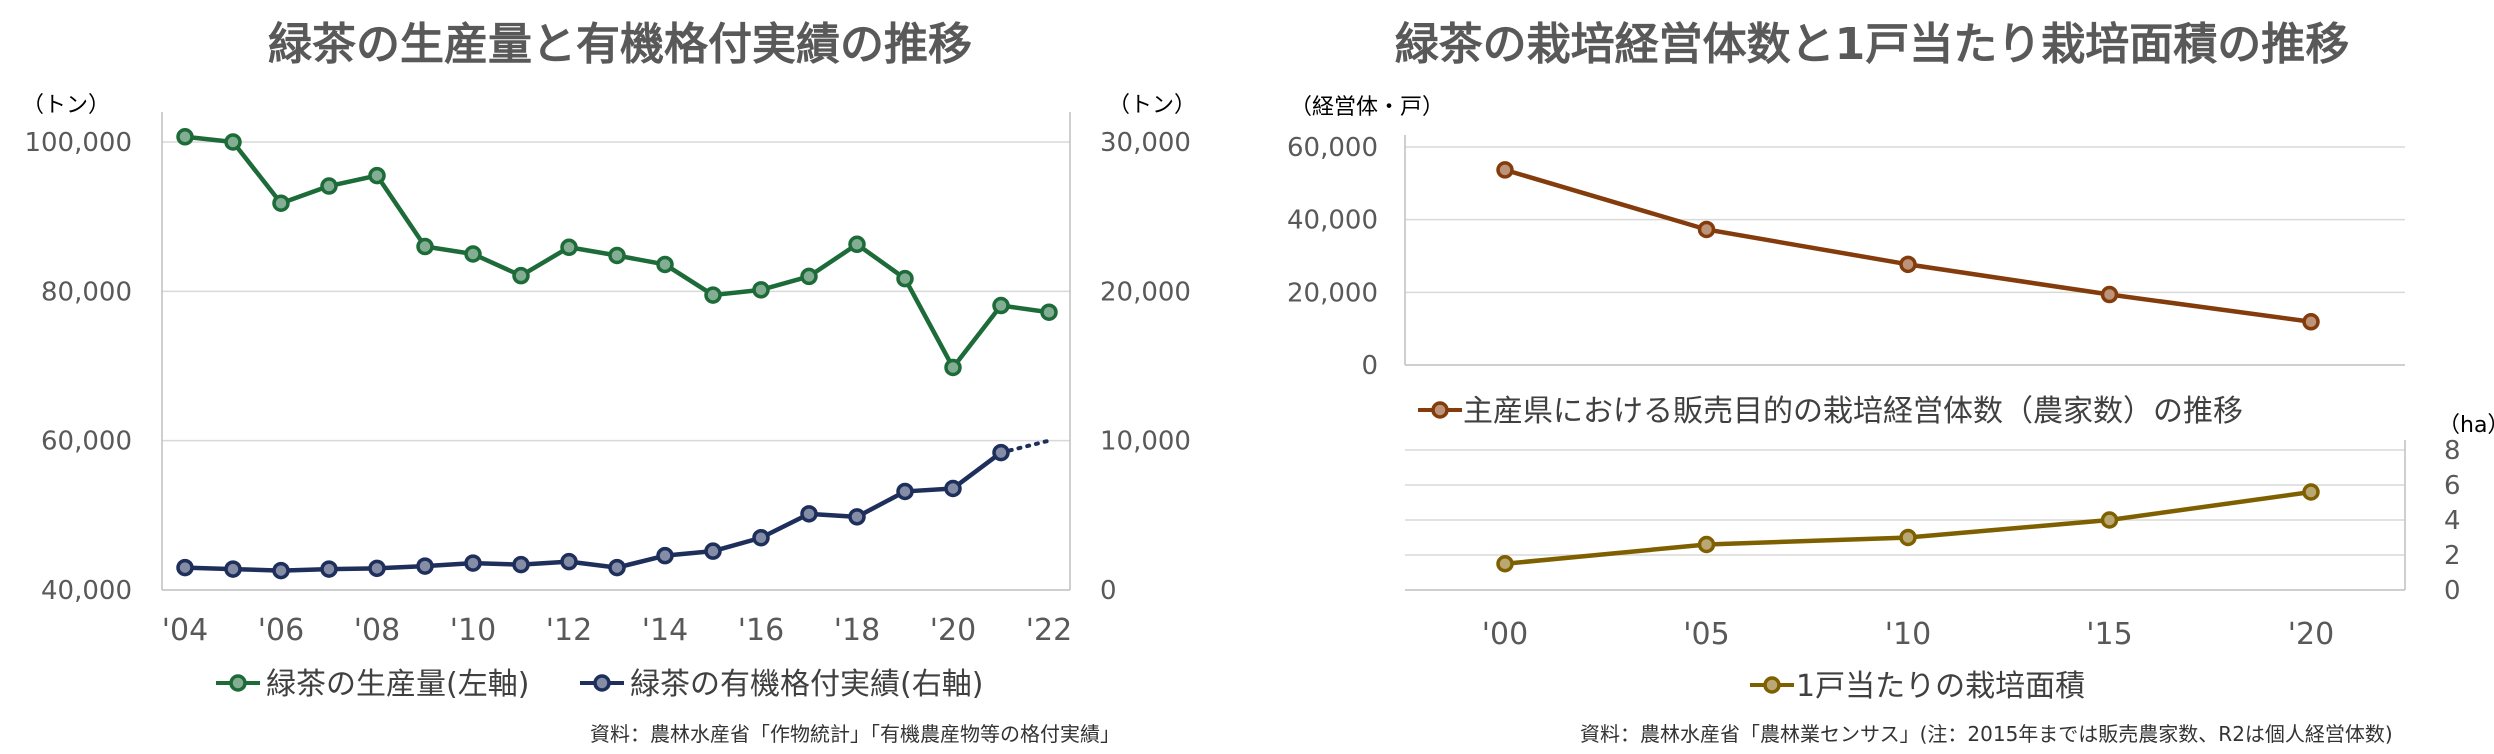  Describe the element at coordinates (1145, 292) in the screenshot. I see `right-y-tick-label: 20,000` at that location.